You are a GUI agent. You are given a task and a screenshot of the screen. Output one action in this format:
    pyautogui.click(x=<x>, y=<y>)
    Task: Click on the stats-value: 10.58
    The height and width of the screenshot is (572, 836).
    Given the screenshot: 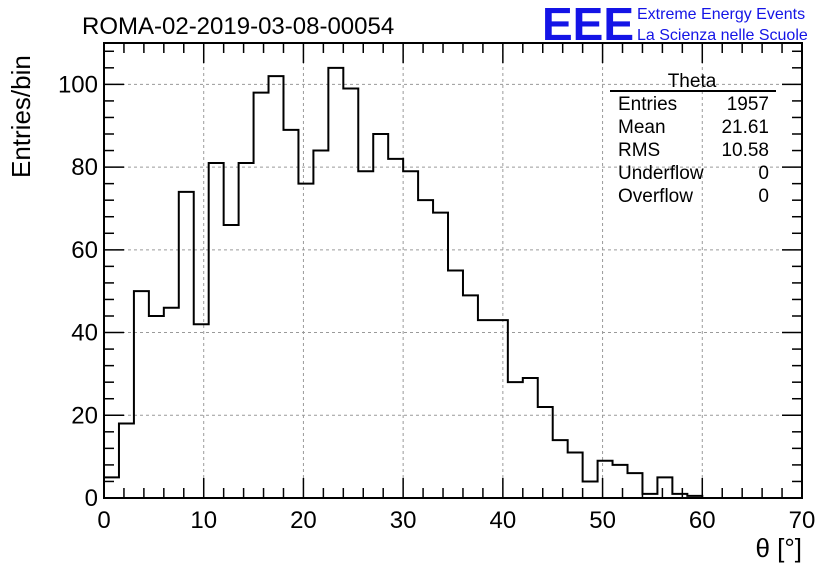 What is the action you would take?
    pyautogui.click(x=745, y=150)
    